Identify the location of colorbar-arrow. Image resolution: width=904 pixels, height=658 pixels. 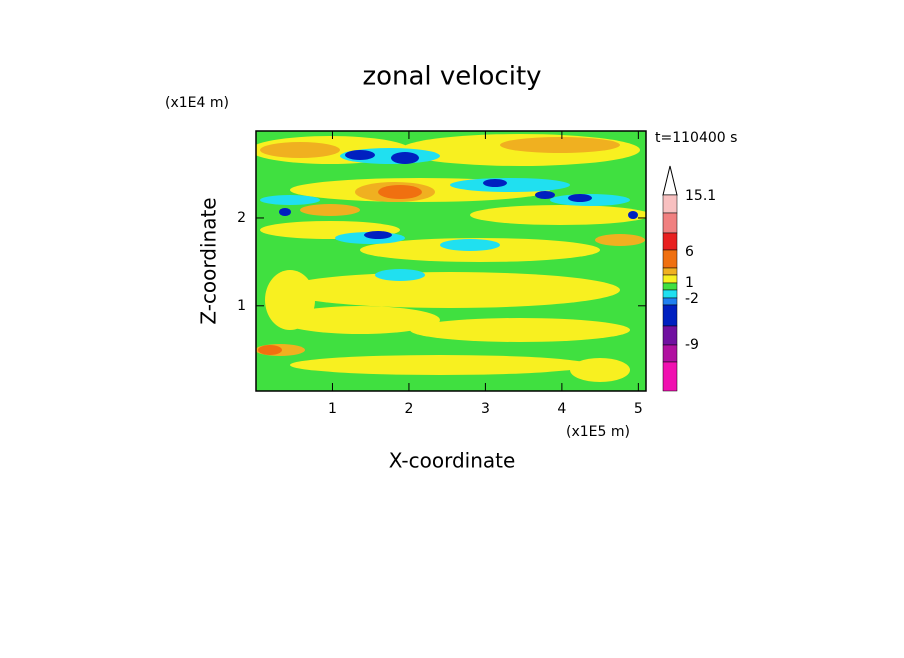
(670, 180).